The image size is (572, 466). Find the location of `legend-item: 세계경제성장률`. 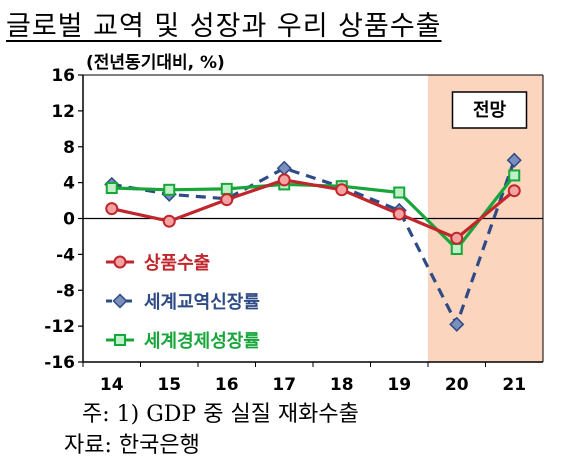

legend-item: 세계경제성장률 is located at coordinates (183, 341).